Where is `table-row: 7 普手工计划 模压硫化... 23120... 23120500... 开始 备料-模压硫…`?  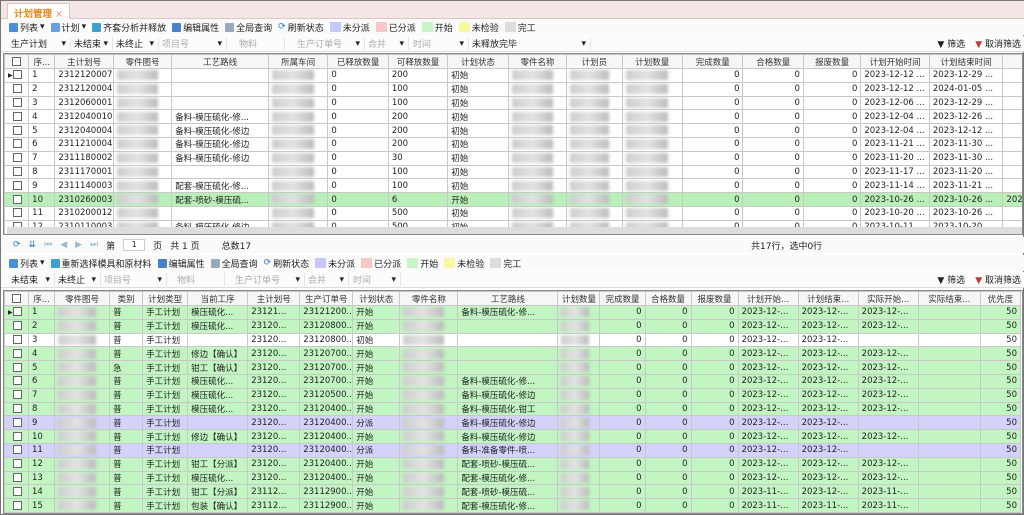
table-row: 7 普手工计划 模压硫化... 23120... 23120500... 开始 备料-模压硫… is located at coordinates (513, 395).